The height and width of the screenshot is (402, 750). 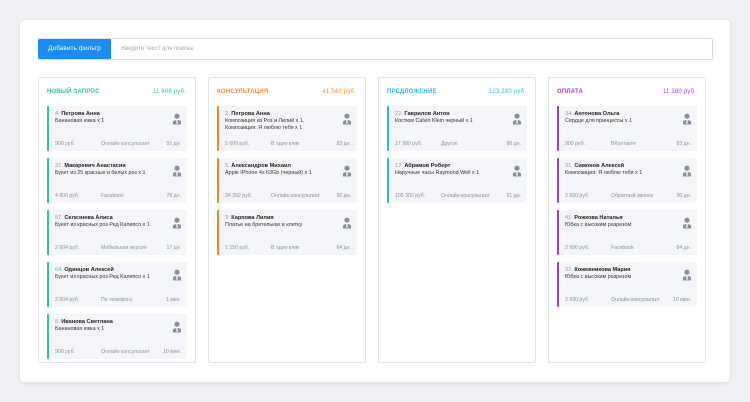 What do you see at coordinates (339, 92) in the screenshot?
I see `column-sum: 41 542 руб.` at bounding box center [339, 92].